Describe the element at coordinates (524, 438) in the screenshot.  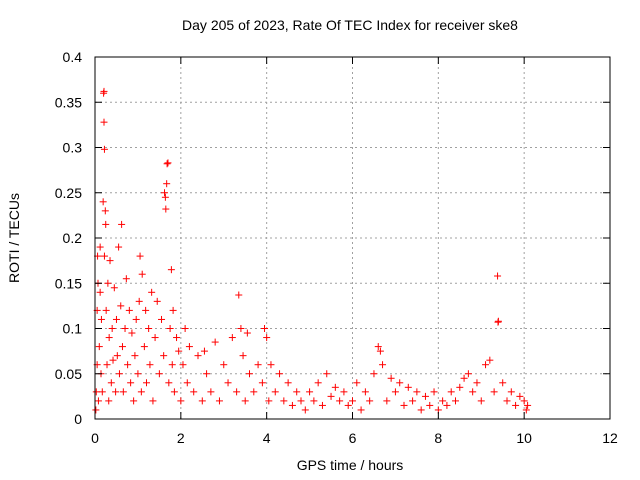
I see `x-tick-label: 10` at that location.